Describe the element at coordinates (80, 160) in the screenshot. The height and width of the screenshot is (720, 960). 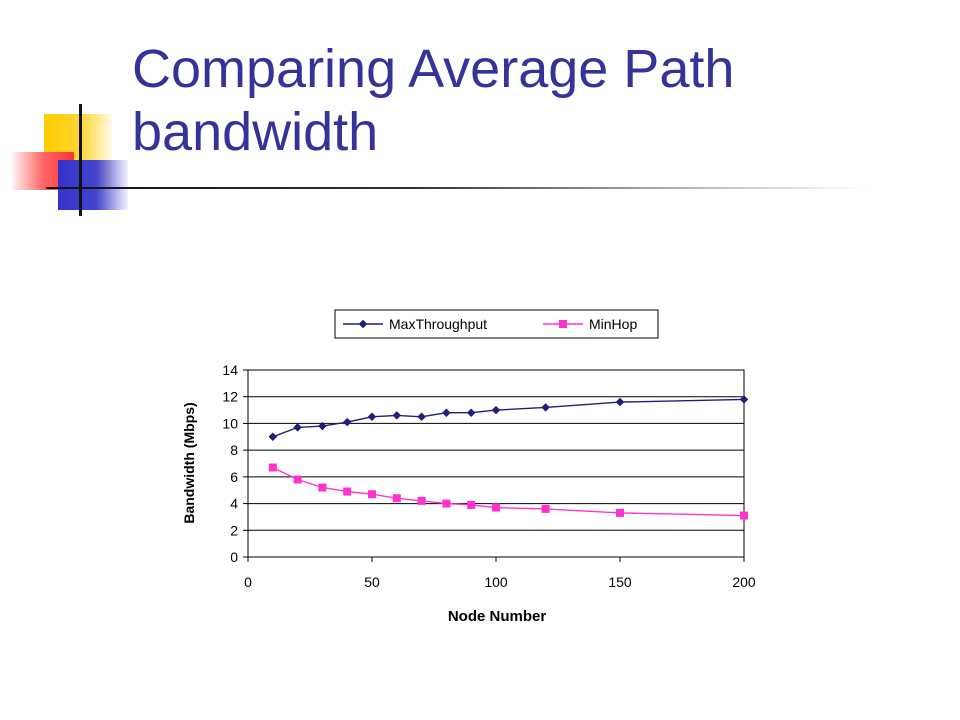
I see `decorative-vertical-line` at that location.